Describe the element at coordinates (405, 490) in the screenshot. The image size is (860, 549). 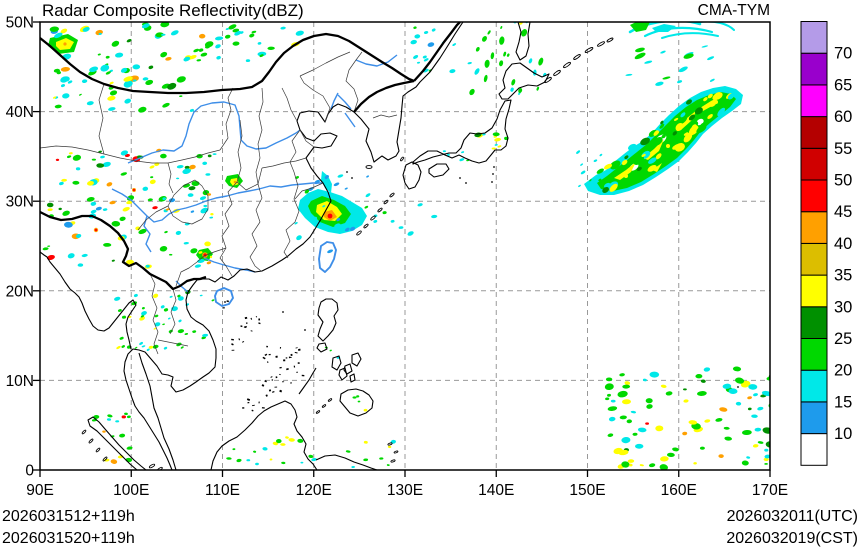
I see `x-tick-label: 130E` at that location.